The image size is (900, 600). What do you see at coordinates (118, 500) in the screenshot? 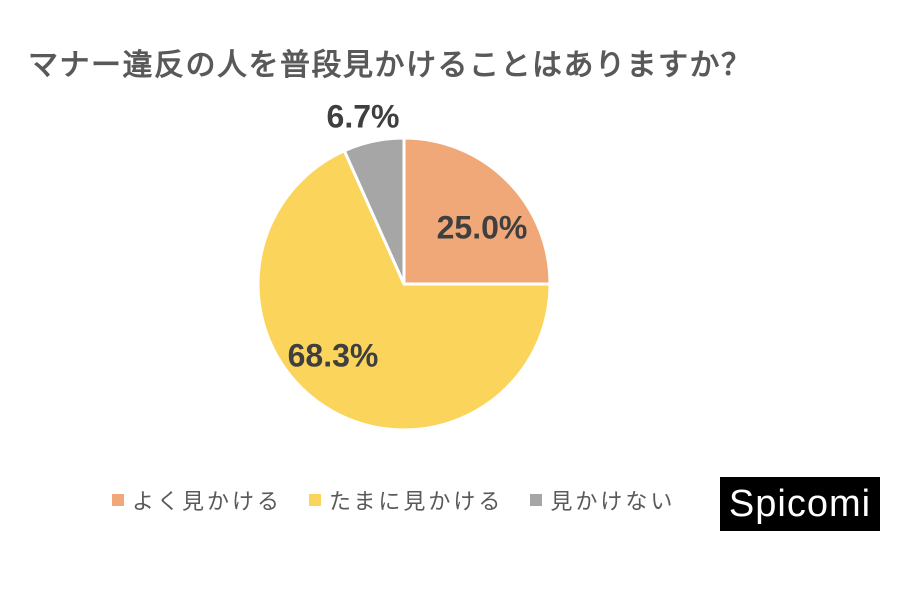
I see `legend-swatch-often-icon` at bounding box center [118, 500].